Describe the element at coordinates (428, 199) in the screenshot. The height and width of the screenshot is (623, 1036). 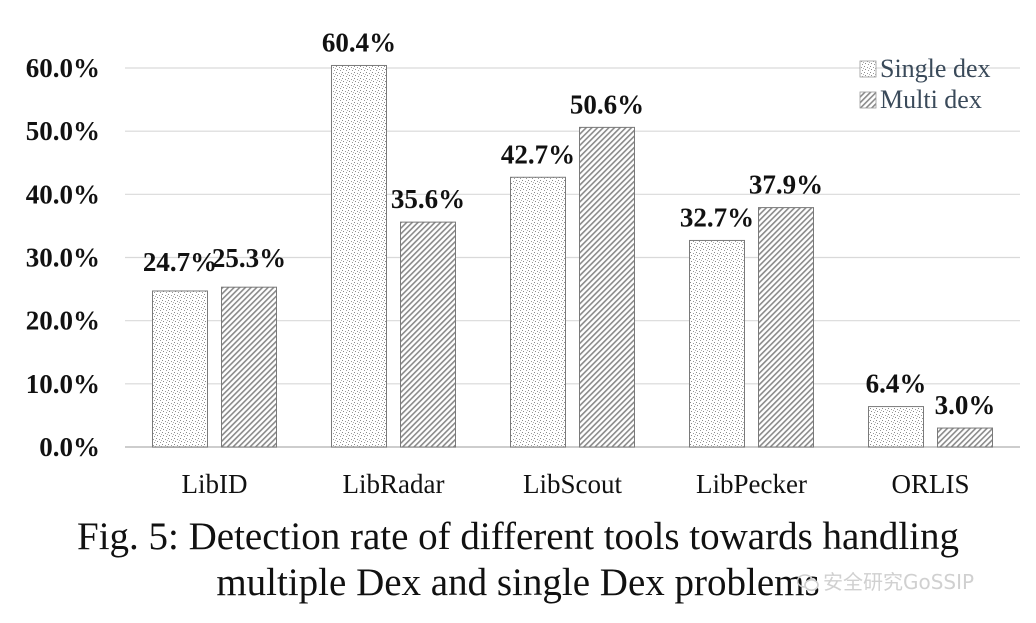
I see `data-label: 35.6%` at that location.